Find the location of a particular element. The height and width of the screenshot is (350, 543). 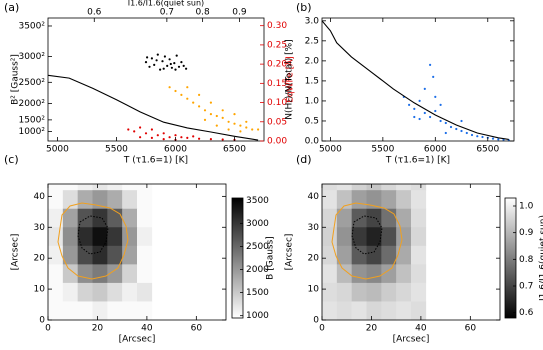

y-tick-label: 10 is located at coordinates (40, 290).